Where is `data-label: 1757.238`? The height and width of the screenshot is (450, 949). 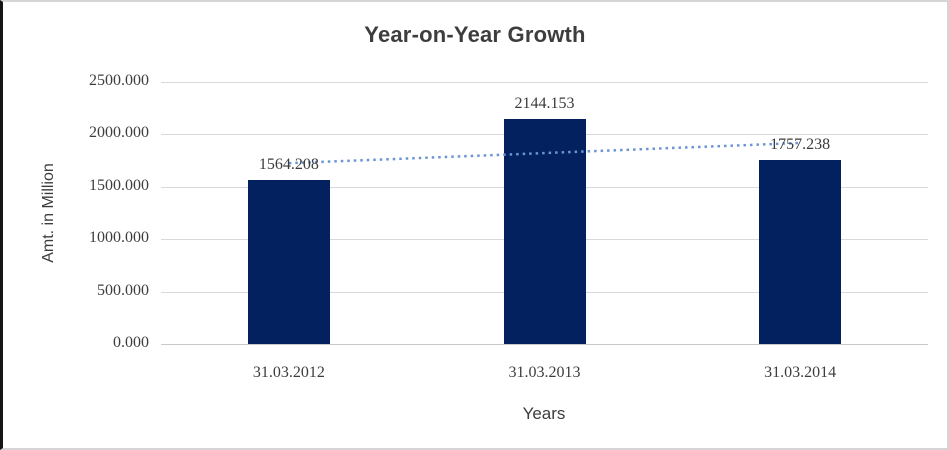
data-label: 1757.238 is located at coordinates (800, 144).